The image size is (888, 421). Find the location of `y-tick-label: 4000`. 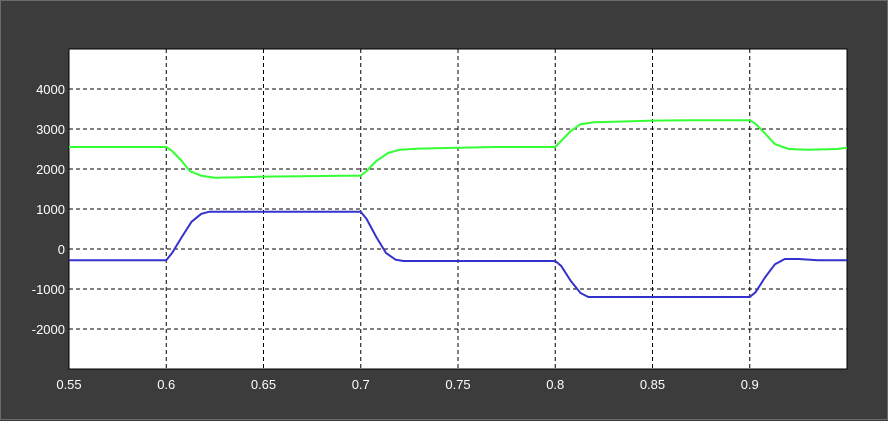

y-tick-label: 4000 is located at coordinates (50, 89).